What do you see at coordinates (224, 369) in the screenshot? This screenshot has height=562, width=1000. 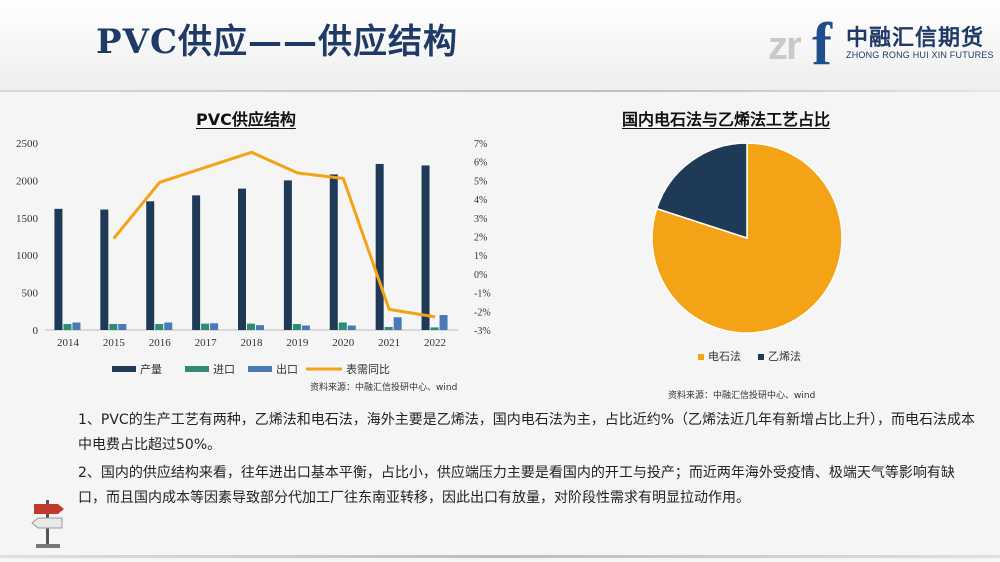 I see `legend-label: 进口` at bounding box center [224, 369].